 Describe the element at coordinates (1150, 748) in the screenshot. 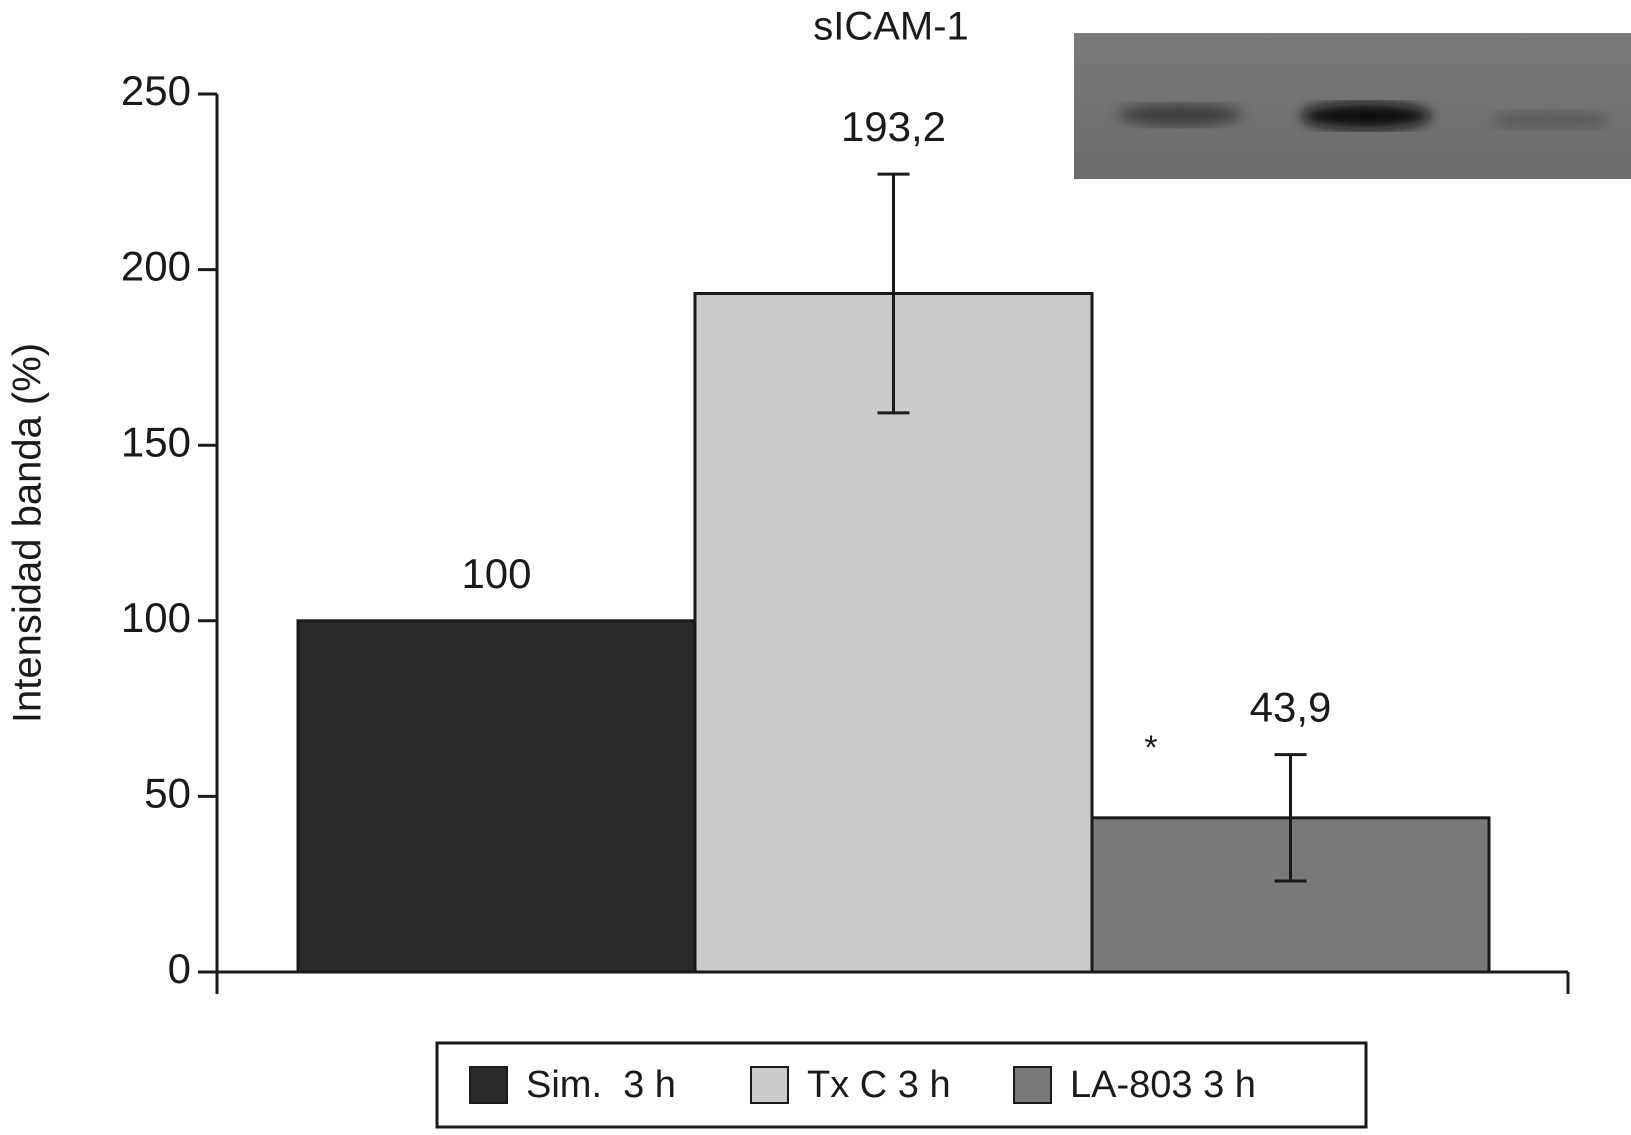

I see `annotation: *` at that location.